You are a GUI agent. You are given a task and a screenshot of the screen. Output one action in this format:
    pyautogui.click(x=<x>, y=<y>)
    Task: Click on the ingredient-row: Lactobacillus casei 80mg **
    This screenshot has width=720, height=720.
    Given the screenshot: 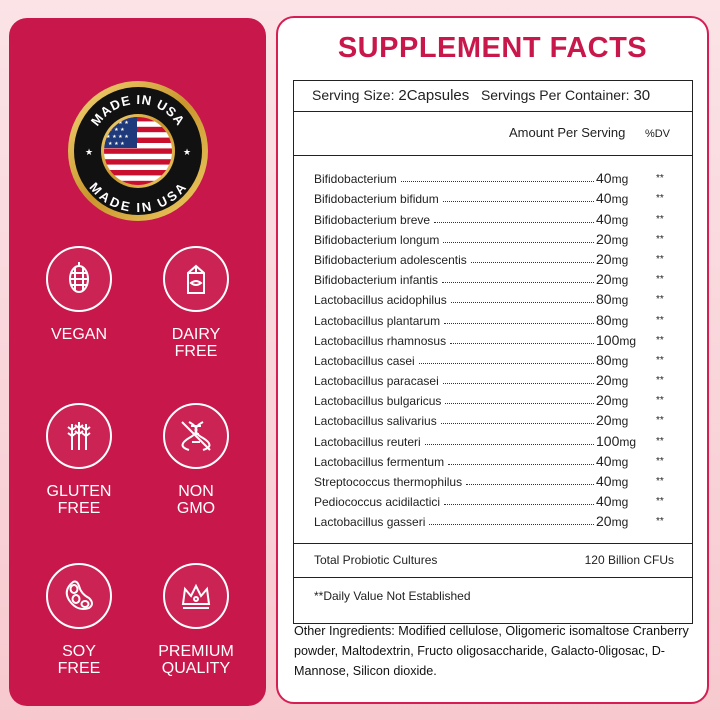 What is the action you would take?
    pyautogui.click(x=493, y=358)
    